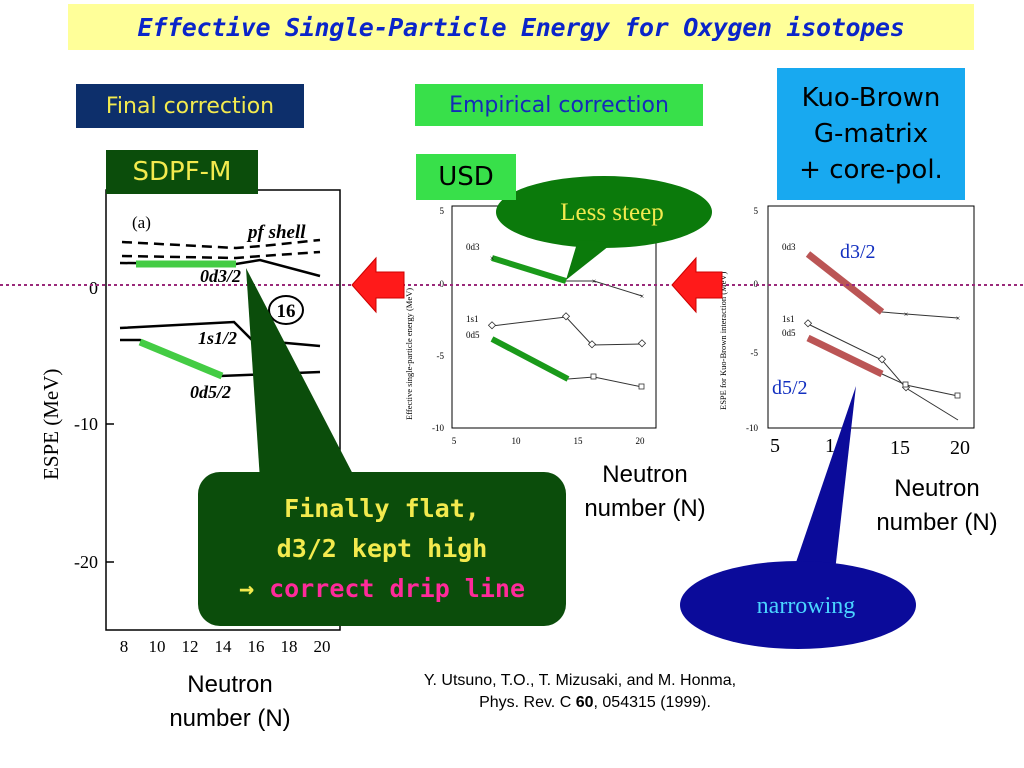  What do you see at coordinates (230, 684) in the screenshot?
I see `left-x-label-line-1: Neutron` at bounding box center [230, 684].